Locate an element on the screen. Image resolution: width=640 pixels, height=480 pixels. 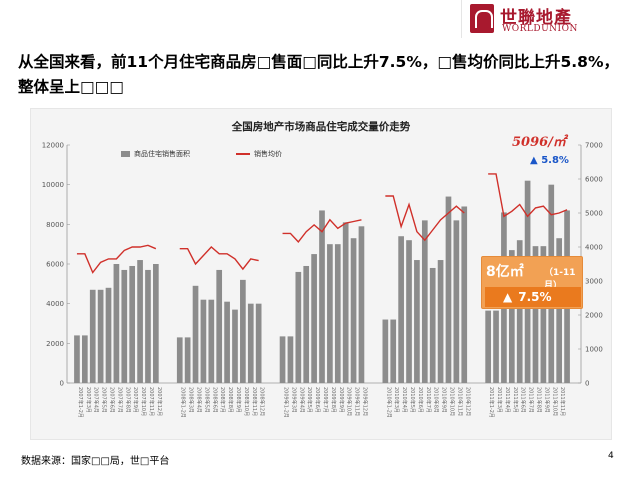
page-number: 4 is located at coordinates (611, 456).